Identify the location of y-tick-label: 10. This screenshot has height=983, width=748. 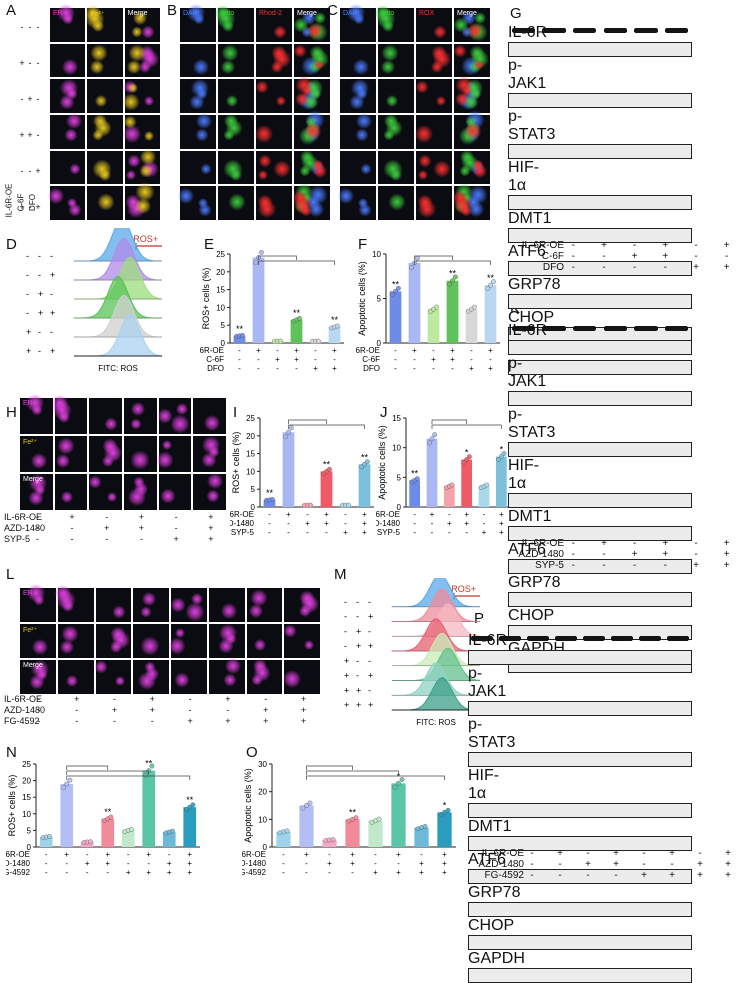
(250, 471).